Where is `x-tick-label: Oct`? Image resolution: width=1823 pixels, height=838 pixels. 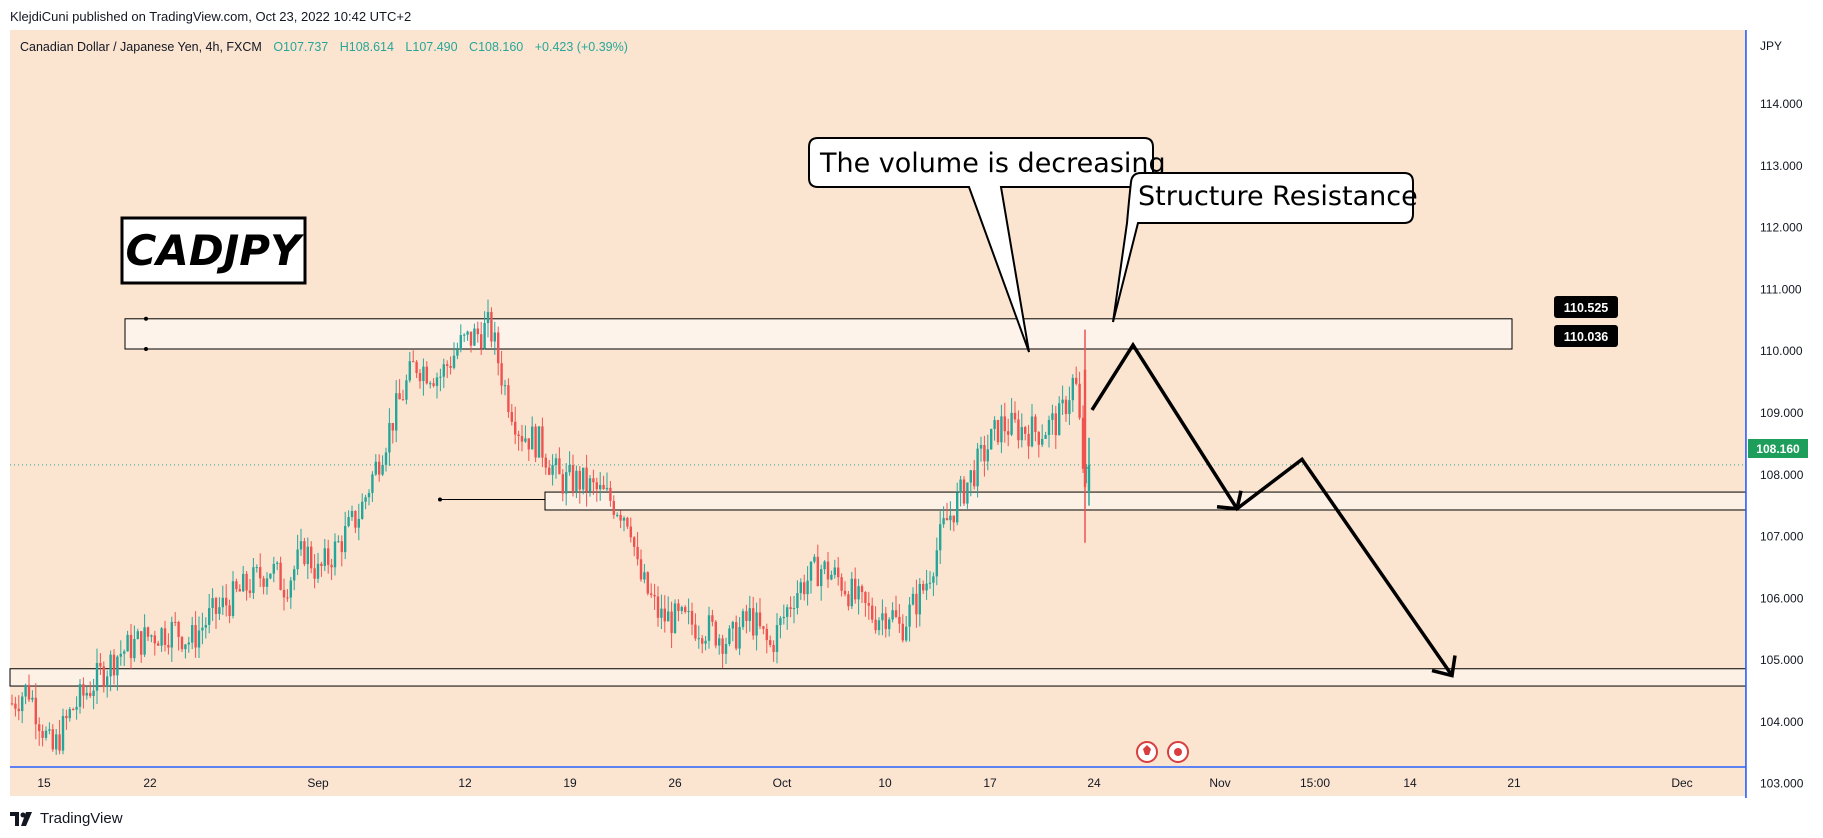 x-tick-label: Oct is located at coordinates (782, 783).